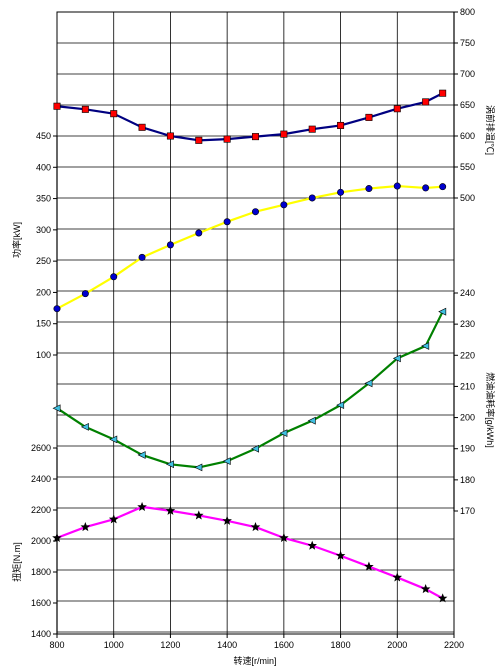  What do you see at coordinates (454, 645) in the screenshot?
I see `x-tick-label: 2200` at bounding box center [454, 645].